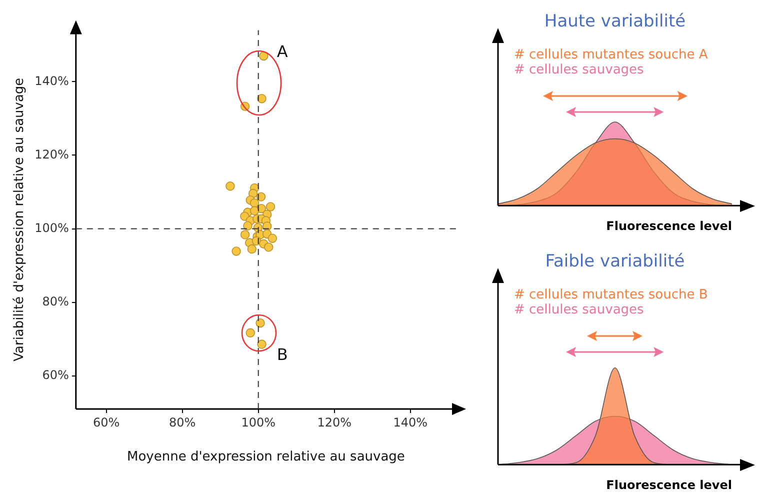 Image resolution: width=766 pixels, height=497 pixels. What do you see at coordinates (611, 54) in the screenshot?
I see `text: # cellules mutantes souche A` at bounding box center [611, 54].